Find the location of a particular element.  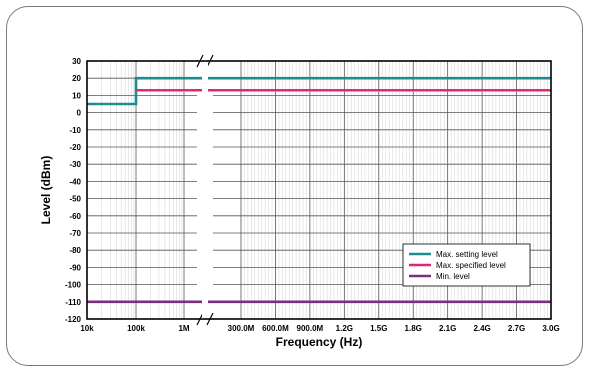

y-tick-label: 10 is located at coordinates (76, 95).